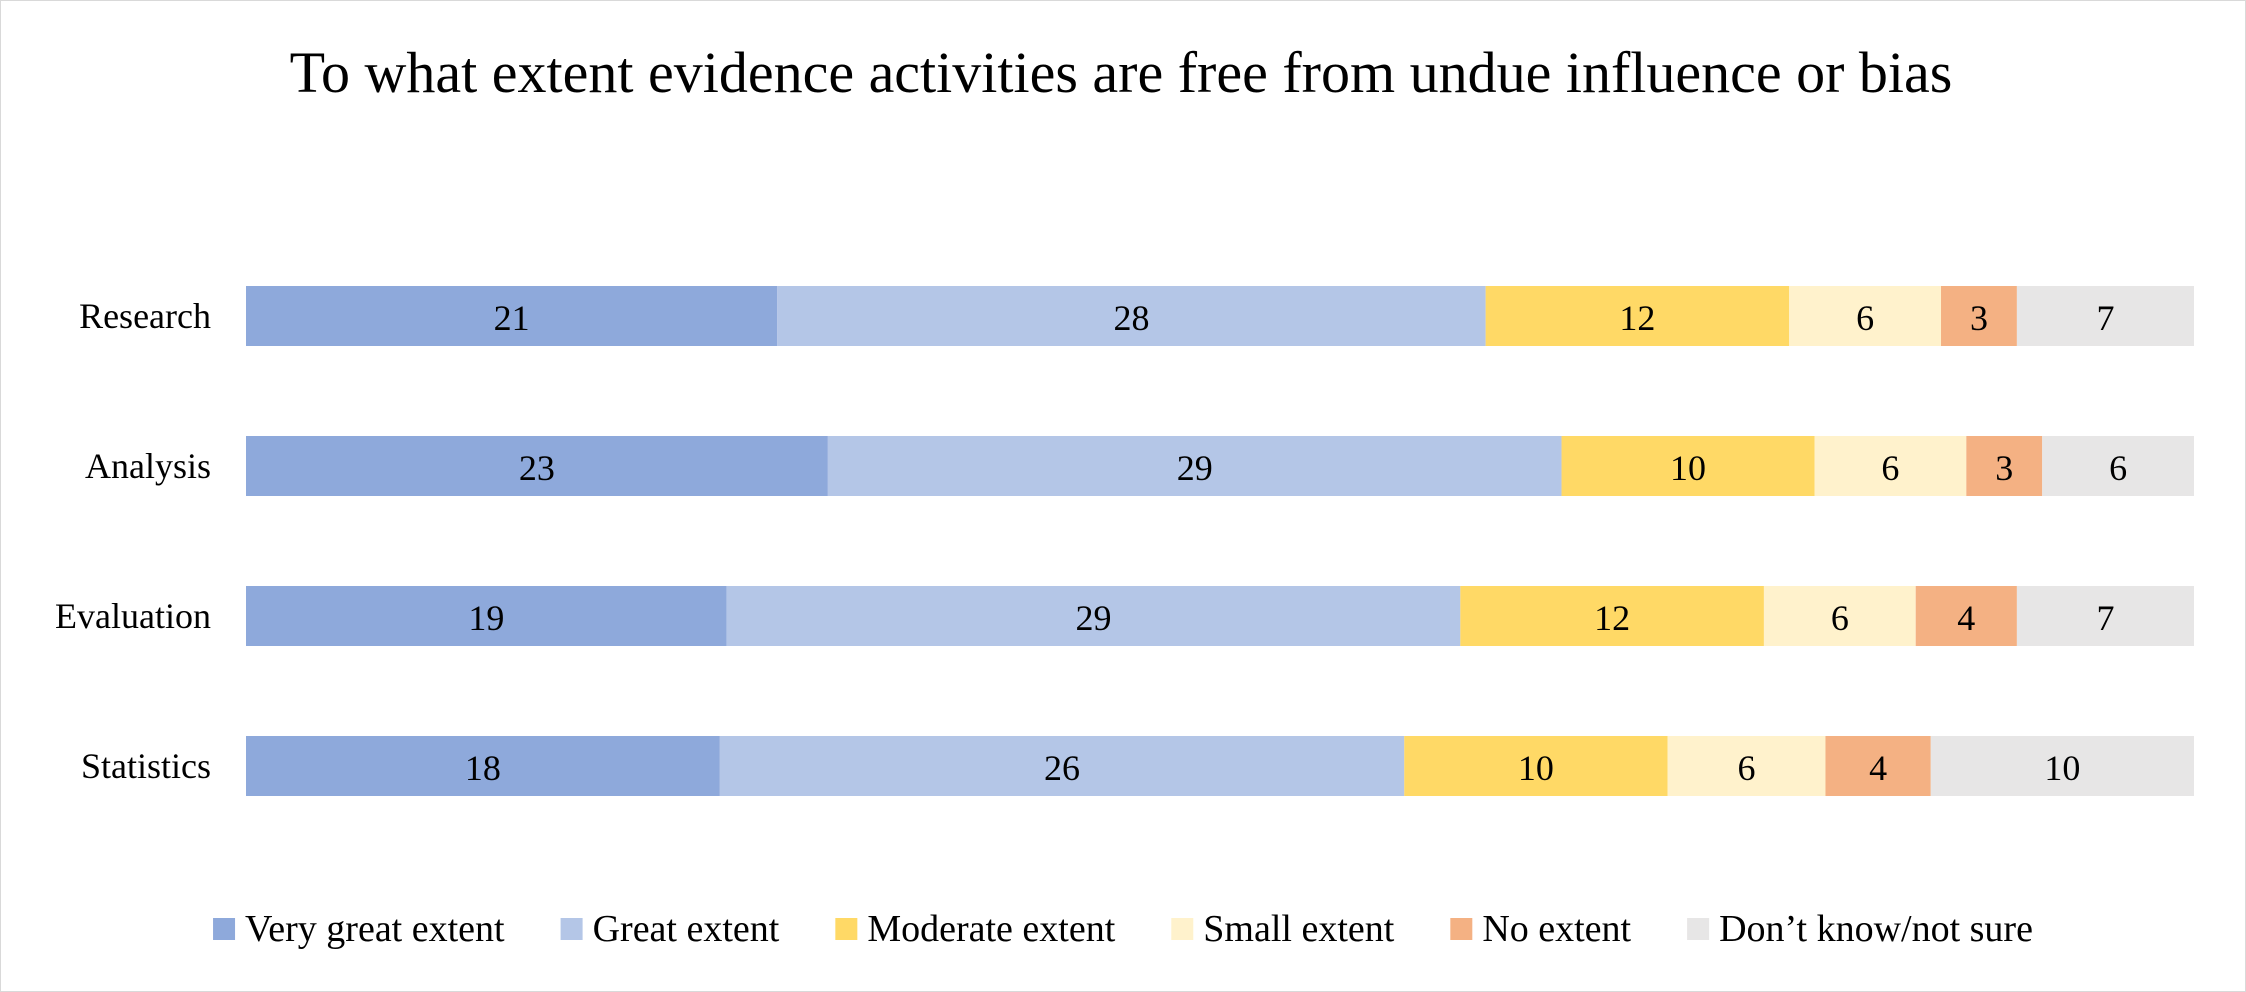 The image size is (2246, 992). I want to click on legend-item: Very great extent, so click(359, 929).